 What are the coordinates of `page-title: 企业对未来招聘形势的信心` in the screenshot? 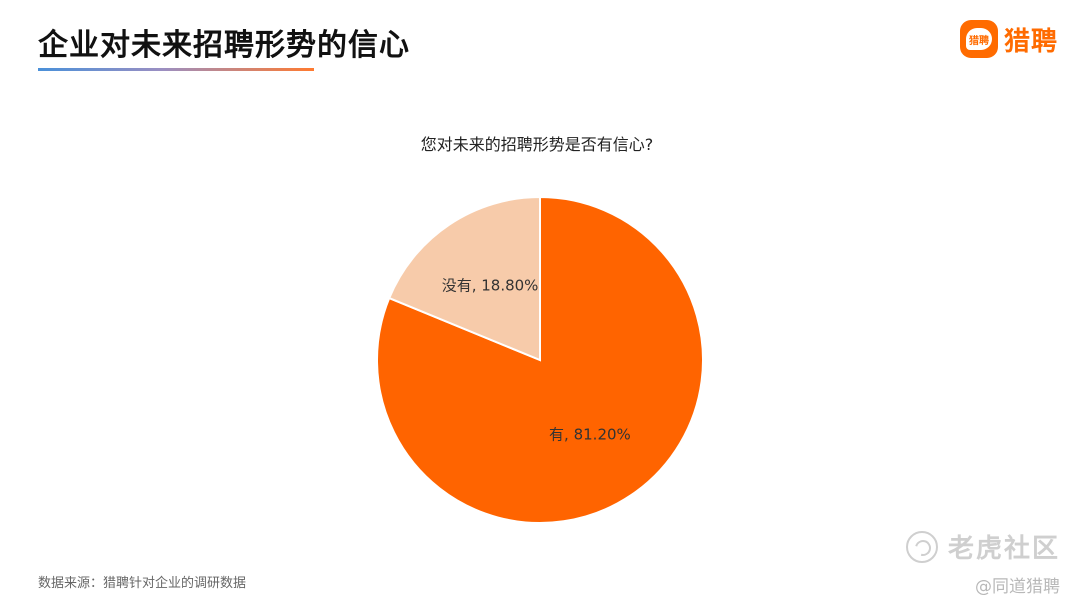 It's located at (224, 45).